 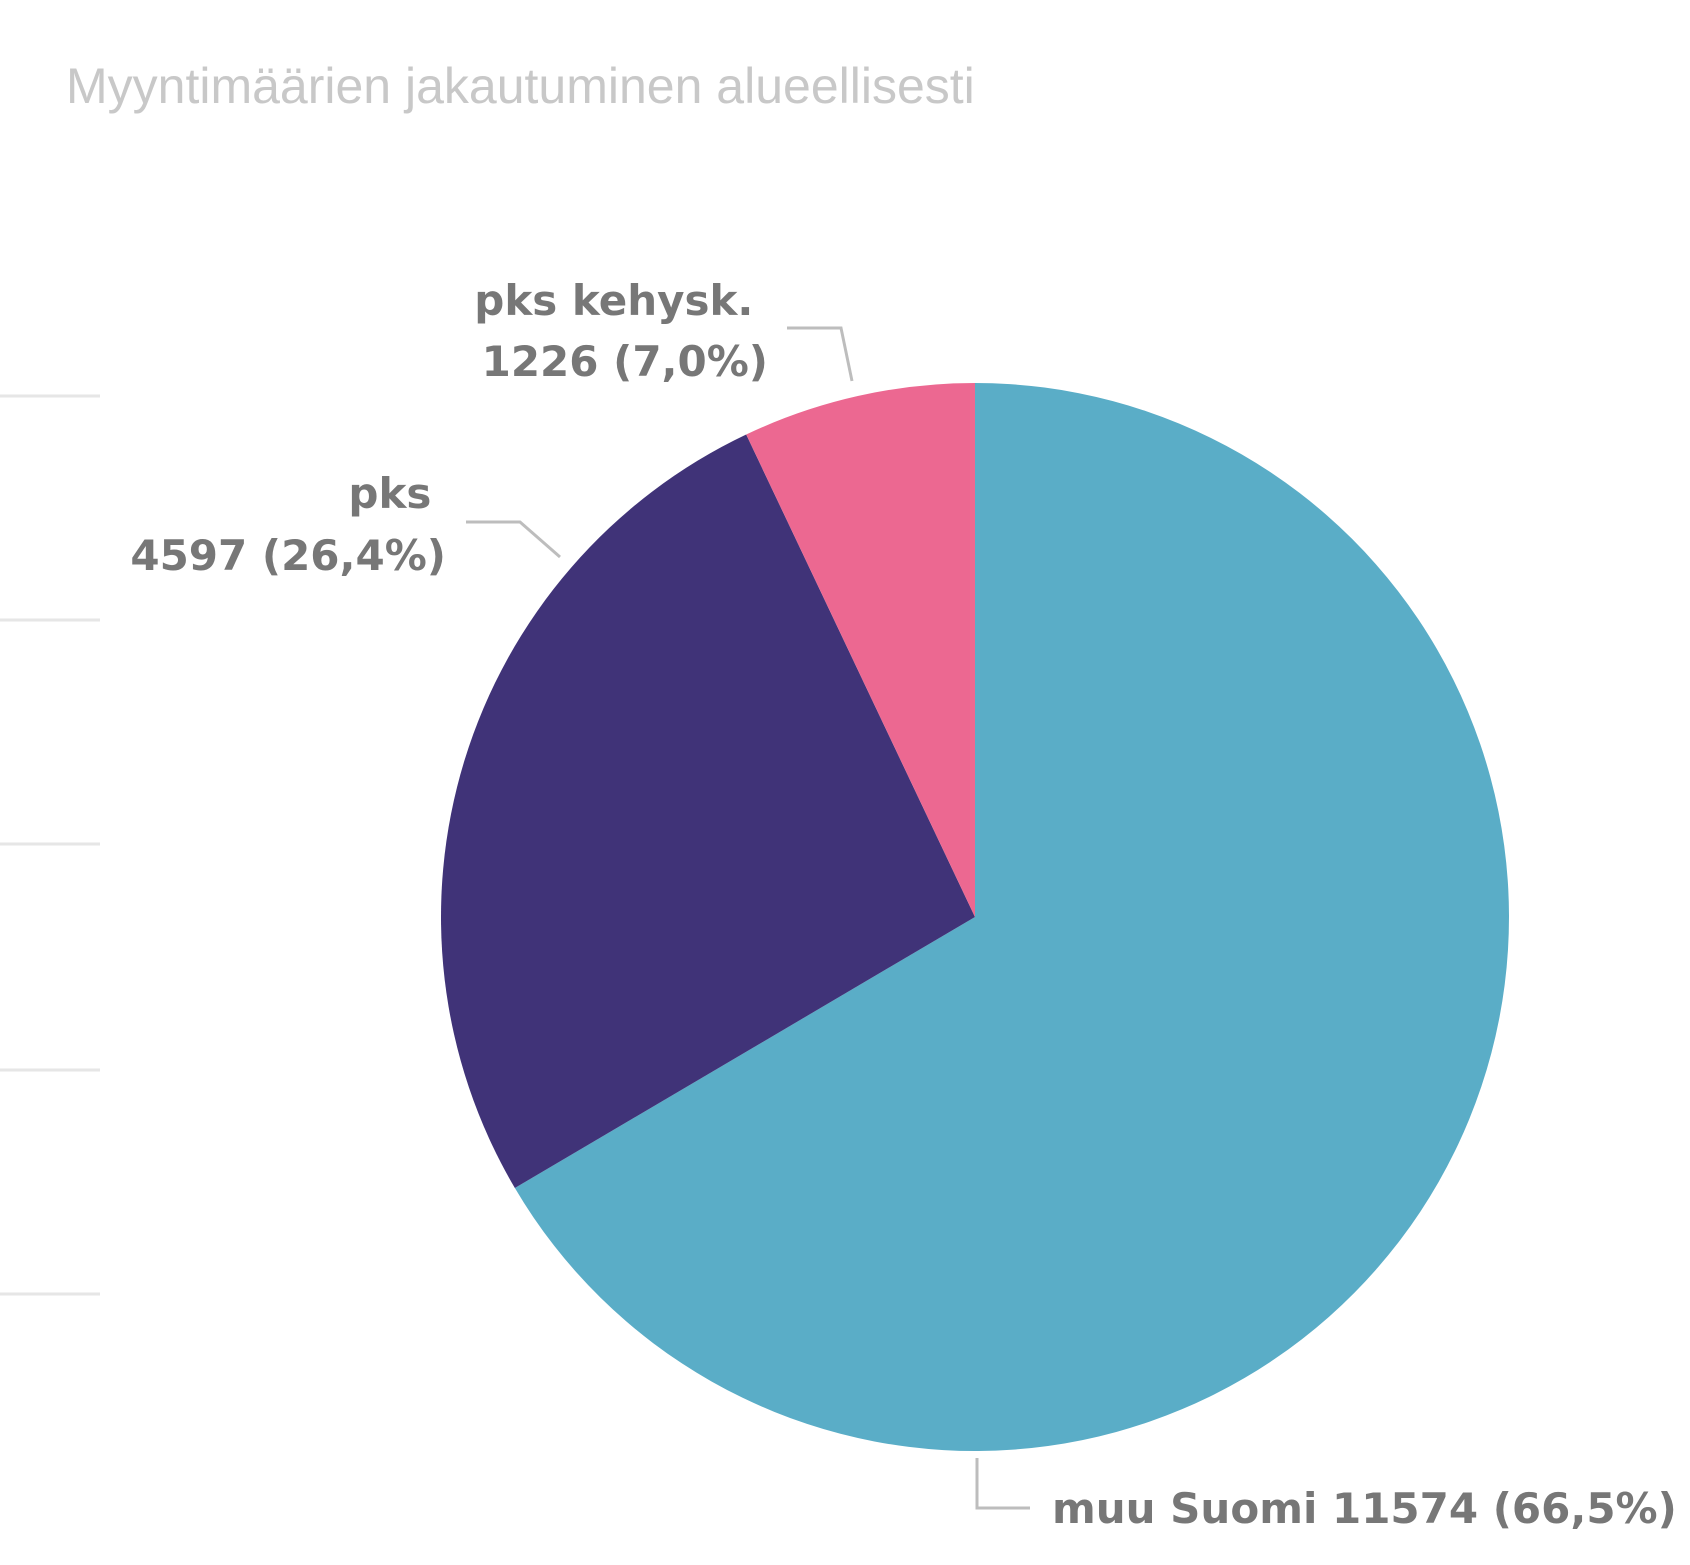 What do you see at coordinates (354, 555) in the screenshot?
I see `data-label-percent: (26,4%)` at bounding box center [354, 555].